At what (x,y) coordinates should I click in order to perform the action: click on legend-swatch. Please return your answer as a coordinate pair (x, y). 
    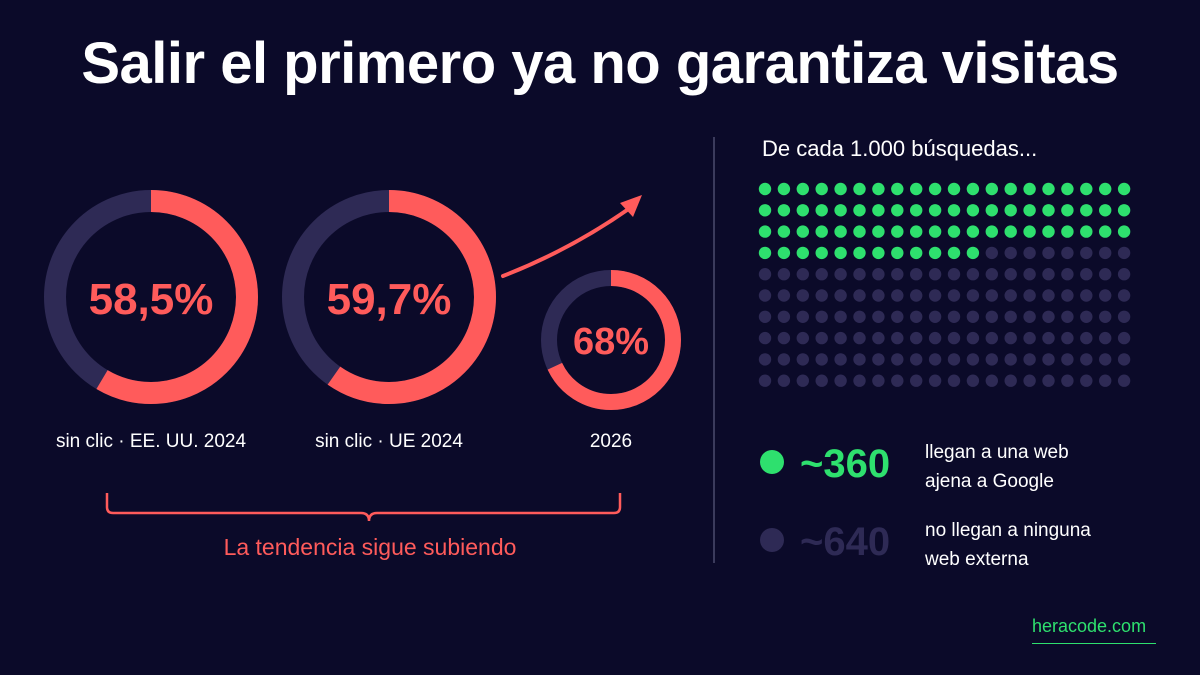
    Looking at the image, I should click on (772, 462).